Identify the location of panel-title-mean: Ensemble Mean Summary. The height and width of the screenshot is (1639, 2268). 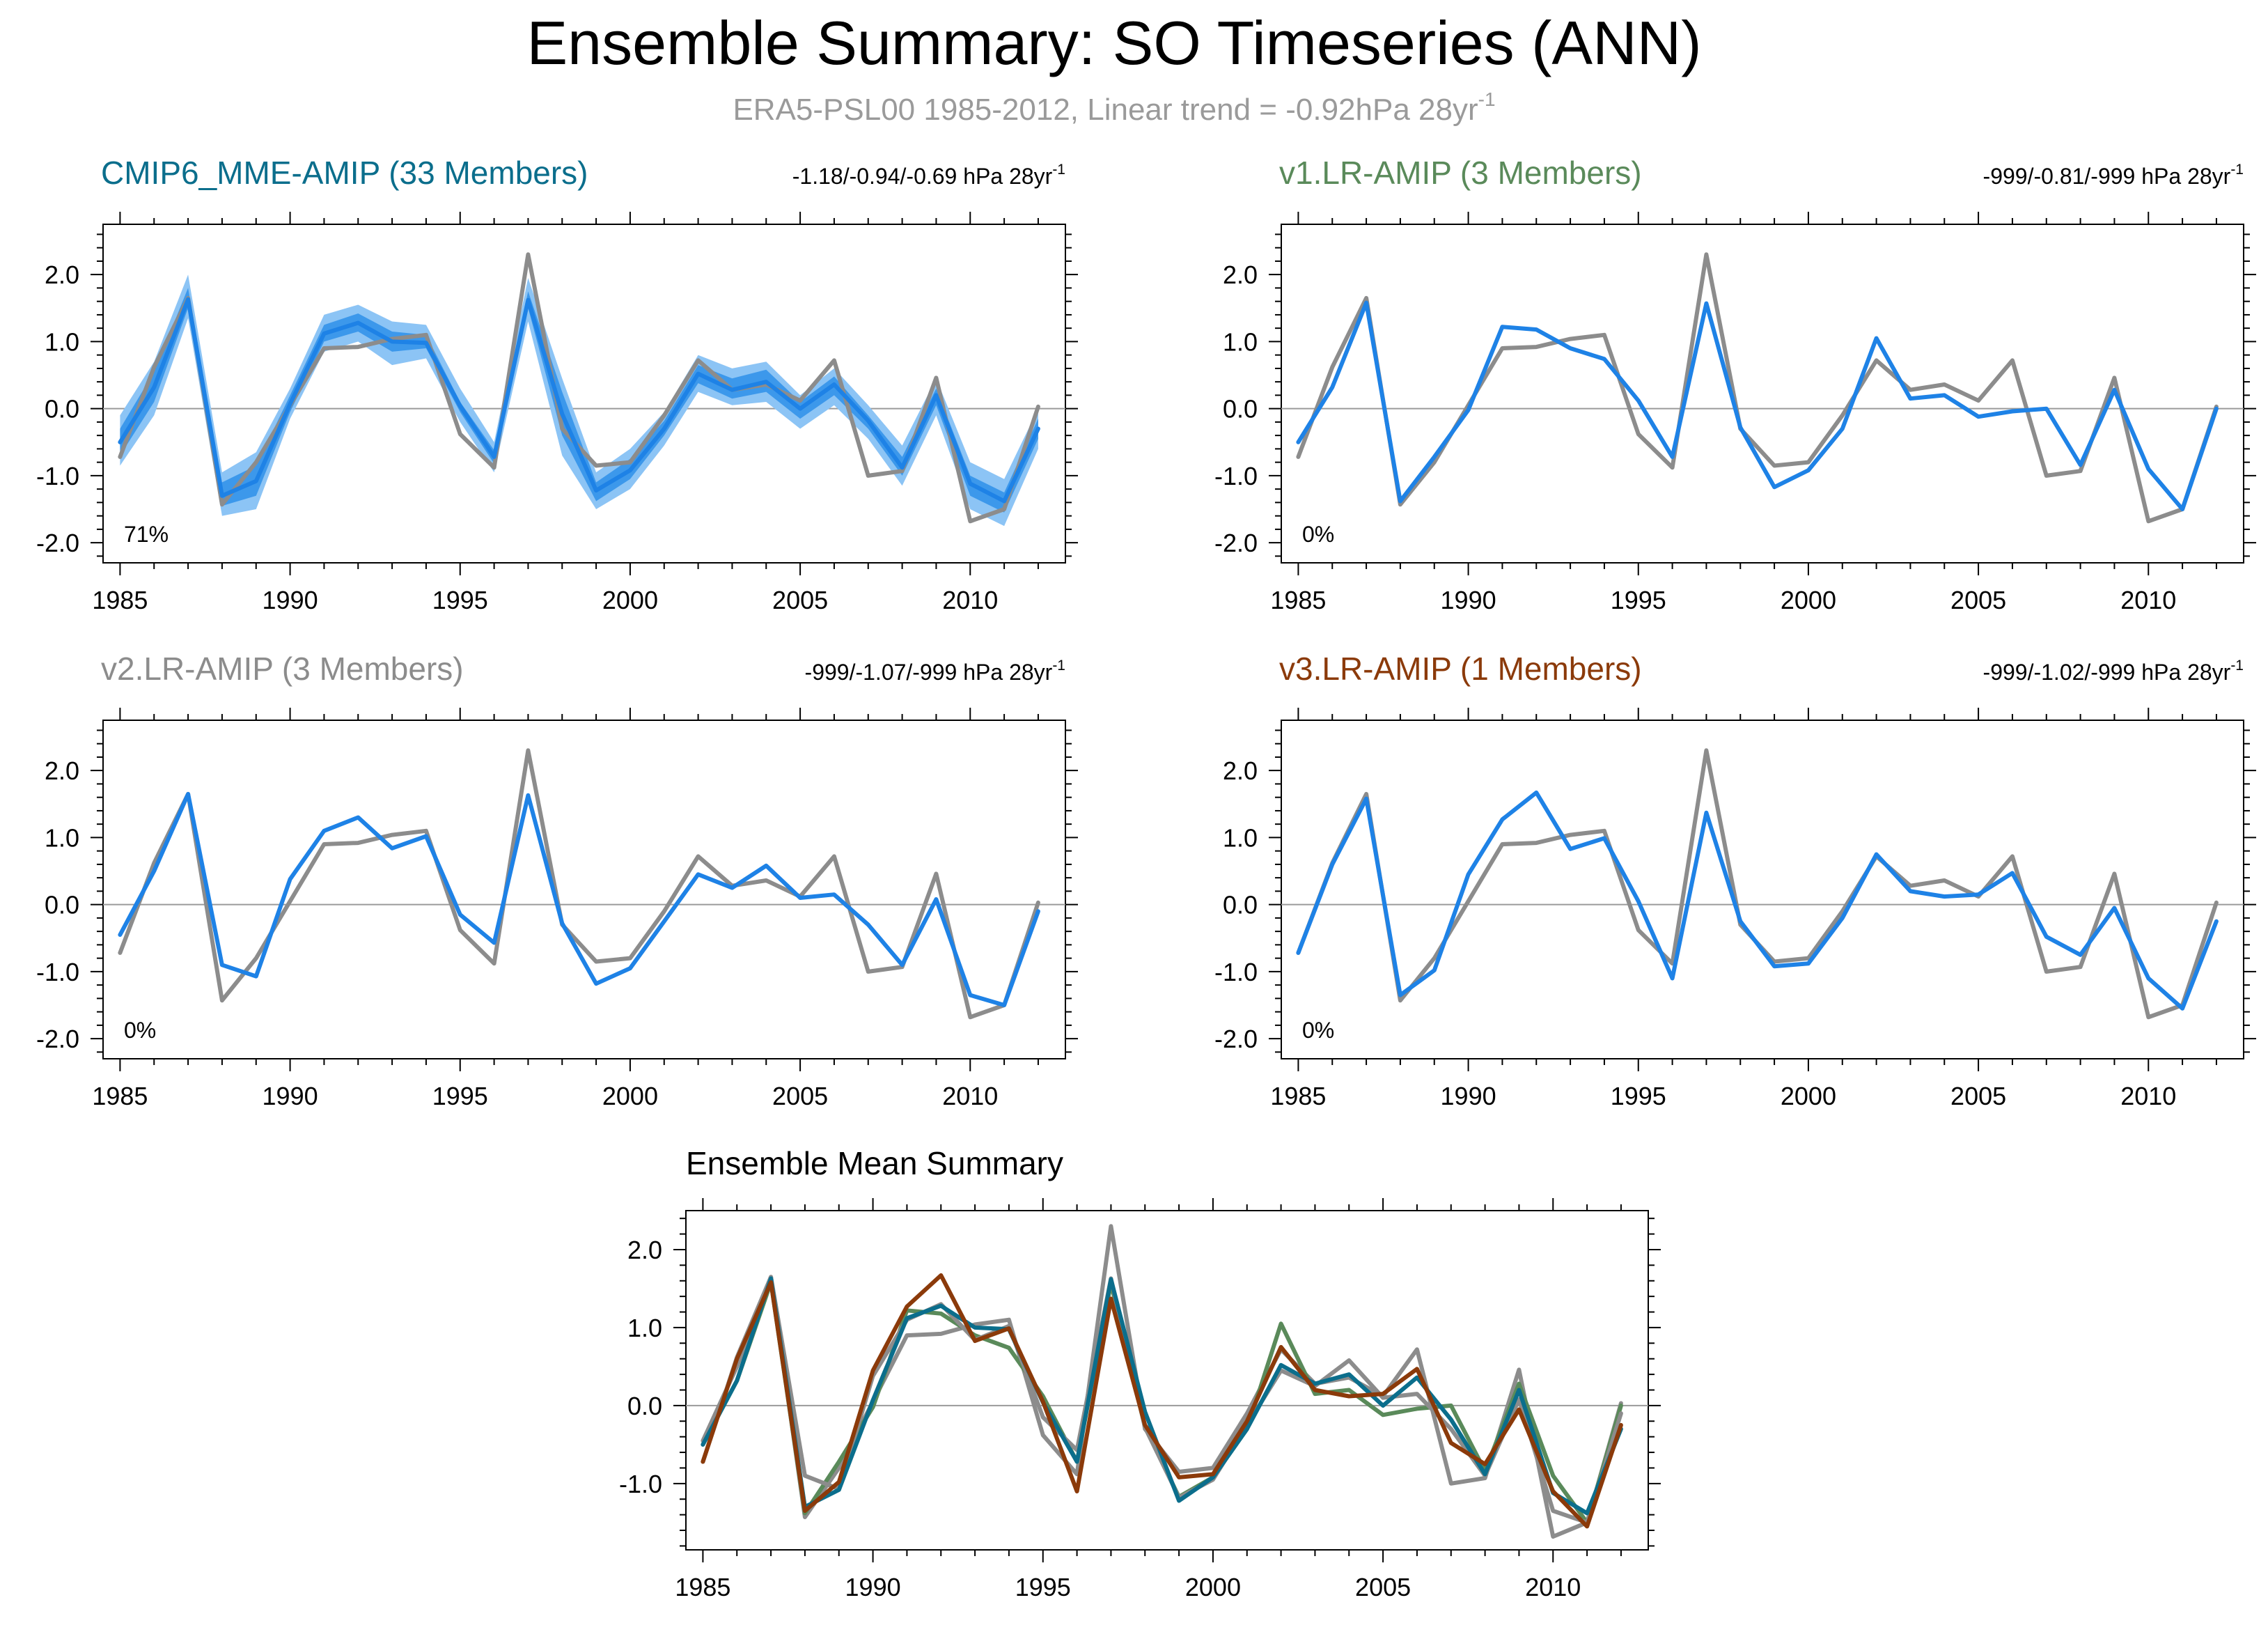
(874, 1163).